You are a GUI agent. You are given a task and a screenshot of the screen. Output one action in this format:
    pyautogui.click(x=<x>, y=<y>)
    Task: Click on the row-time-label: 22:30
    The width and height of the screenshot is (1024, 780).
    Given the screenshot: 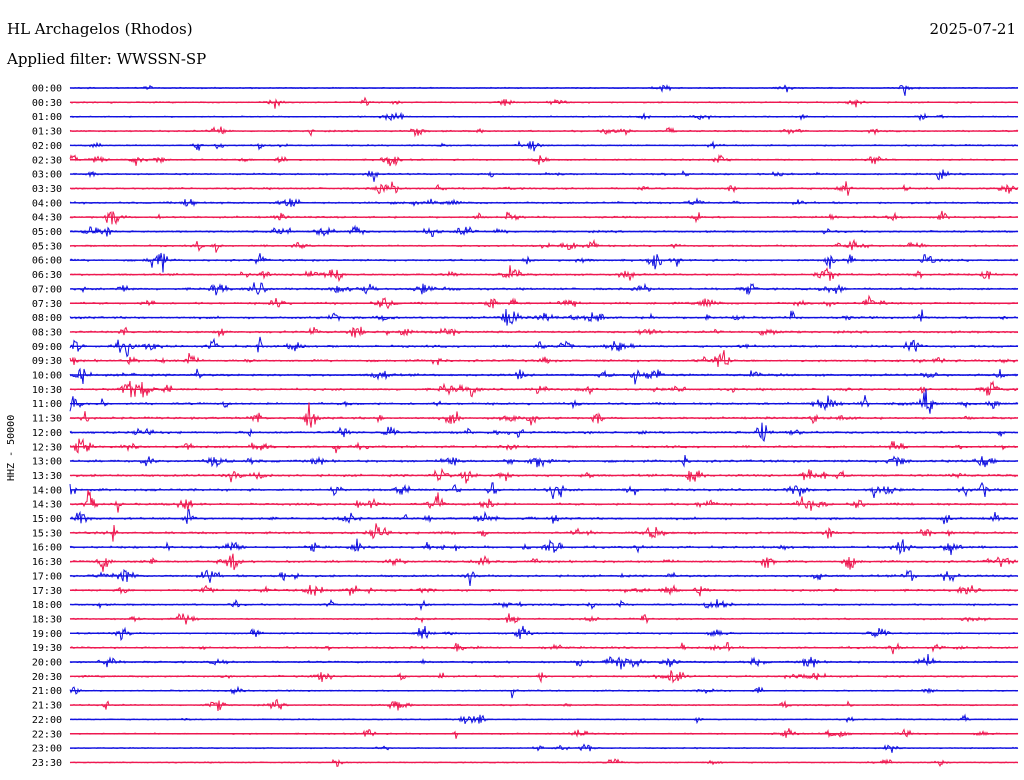 What is the action you would take?
    pyautogui.click(x=47, y=734)
    